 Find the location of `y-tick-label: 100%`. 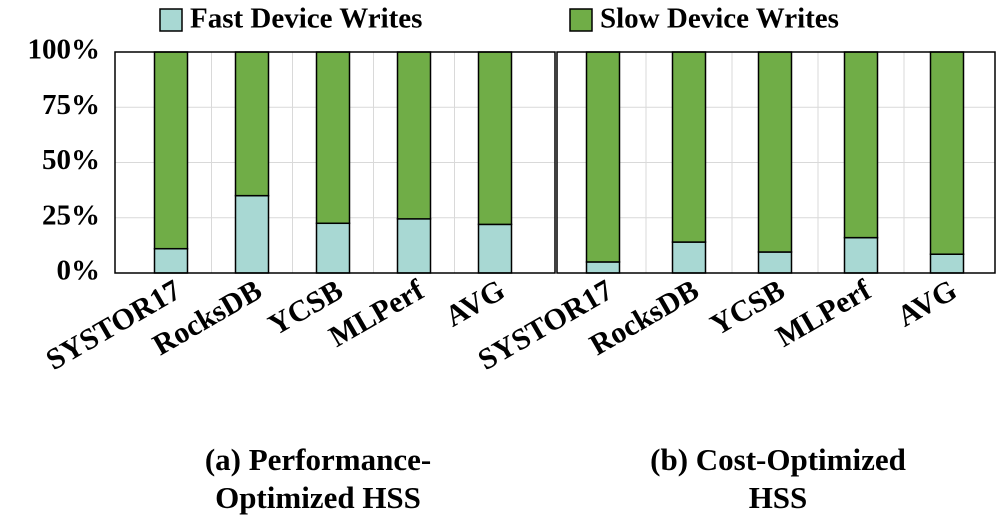

y-tick-label: 100% is located at coordinates (64, 50).